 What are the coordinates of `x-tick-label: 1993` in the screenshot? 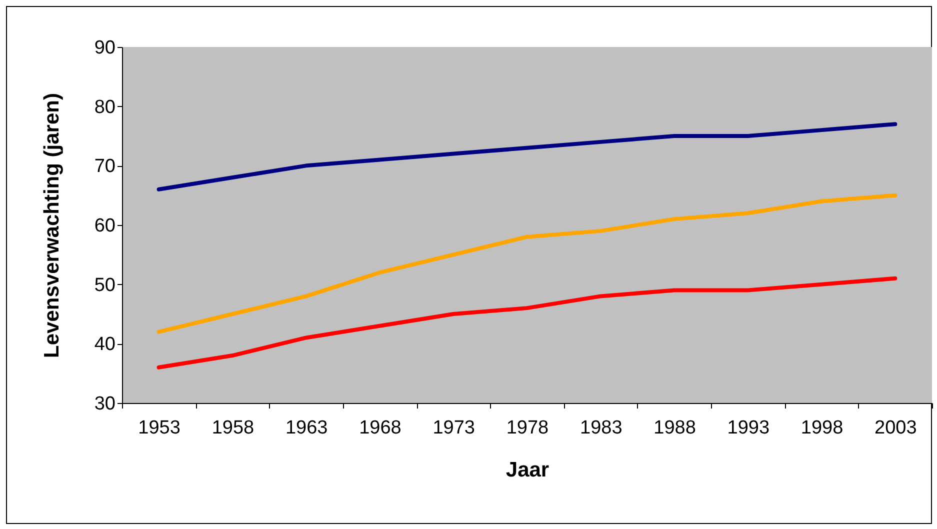 It's located at (748, 428).